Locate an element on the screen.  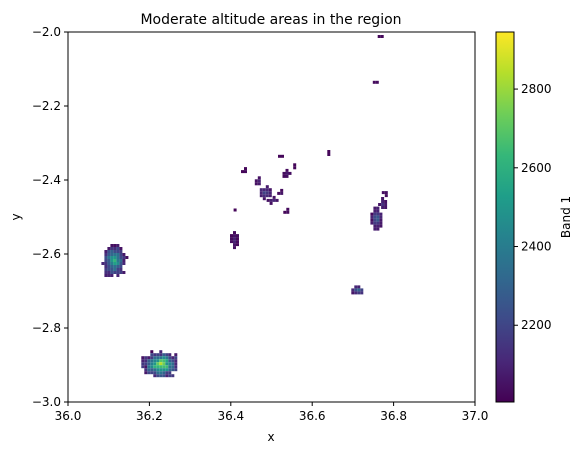
y-tick-label: −2.0 is located at coordinates (46, 32).